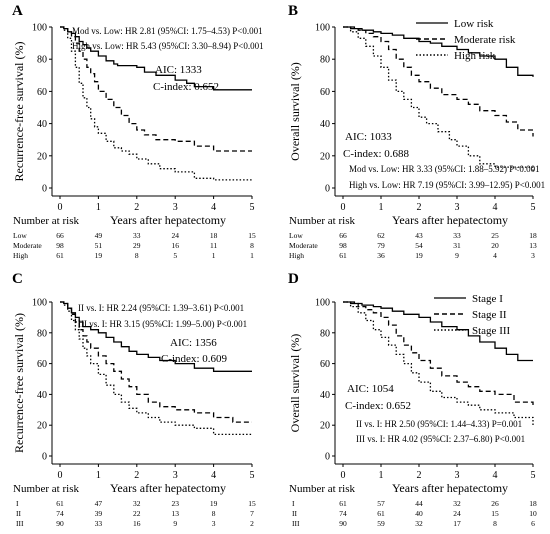  What do you see at coordinates (376, 154) in the screenshot?
I see `annotation: C-index: 0.688` at bounding box center [376, 154].